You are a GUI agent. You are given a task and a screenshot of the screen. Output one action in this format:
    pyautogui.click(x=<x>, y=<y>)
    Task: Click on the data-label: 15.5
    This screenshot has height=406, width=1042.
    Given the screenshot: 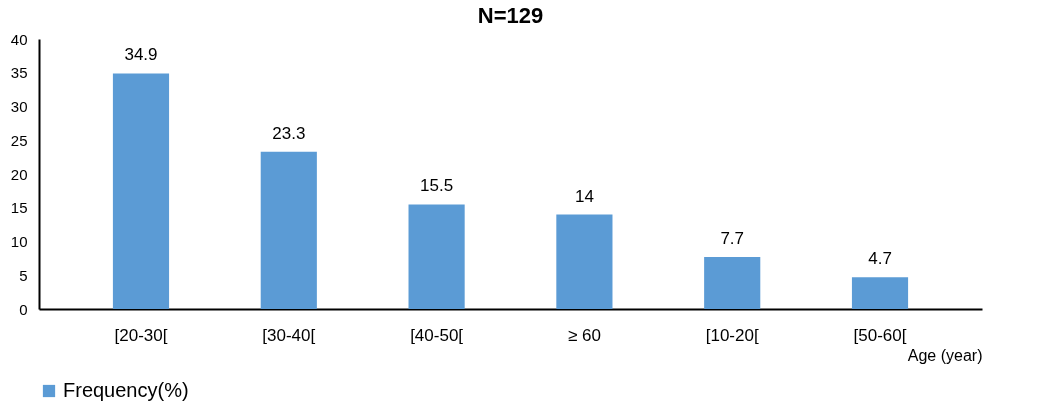 What is the action you would take?
    pyautogui.click(x=437, y=186)
    